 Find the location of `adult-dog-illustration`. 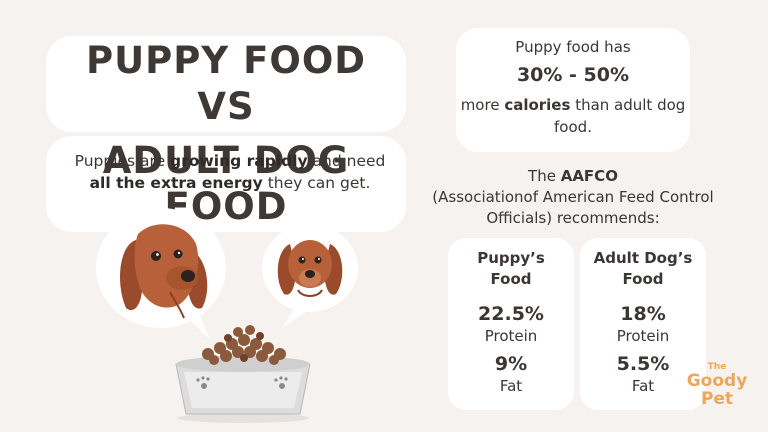

adult-dog-illustration is located at coordinates (164, 271).